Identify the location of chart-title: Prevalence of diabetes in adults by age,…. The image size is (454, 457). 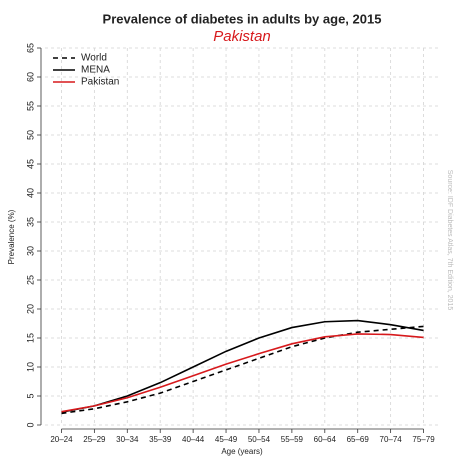
(242, 18).